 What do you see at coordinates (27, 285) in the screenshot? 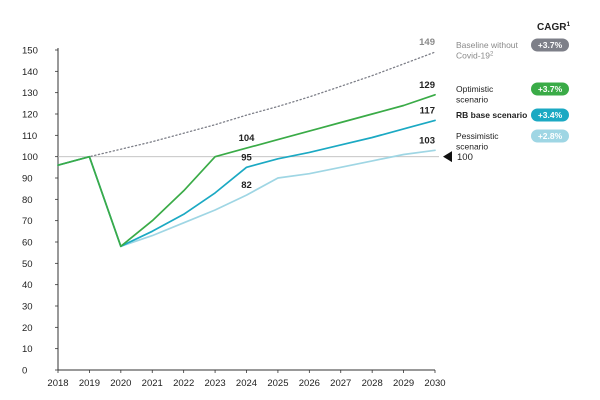
I see `y-tick-label: 40` at bounding box center [27, 285].